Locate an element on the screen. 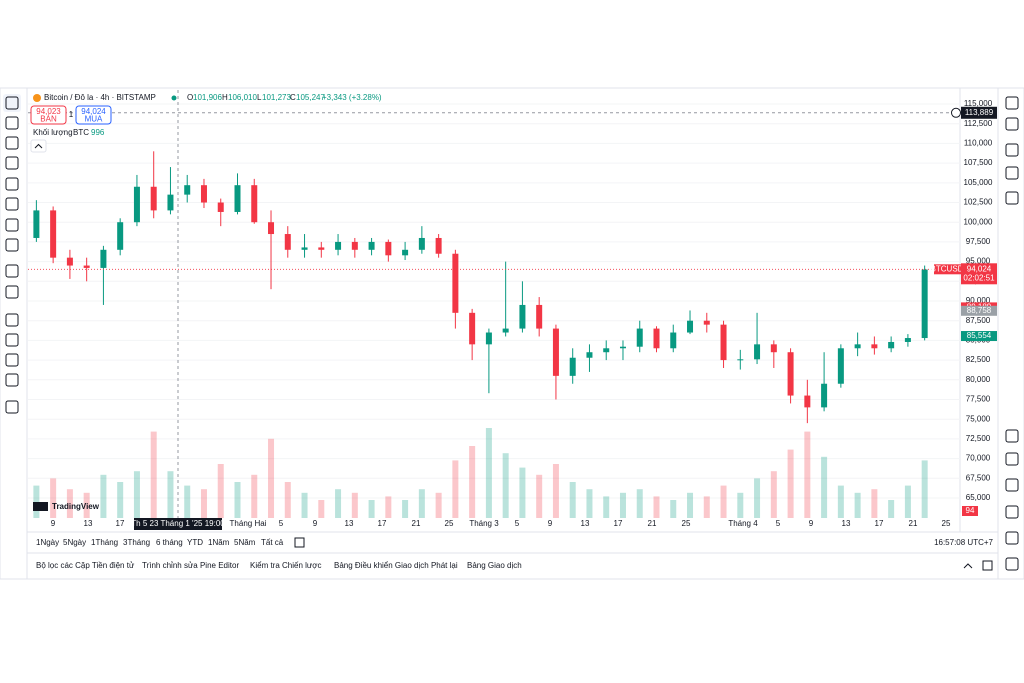 The height and width of the screenshot is (683, 1024). tool-active-bg is located at coordinates (12, 103).